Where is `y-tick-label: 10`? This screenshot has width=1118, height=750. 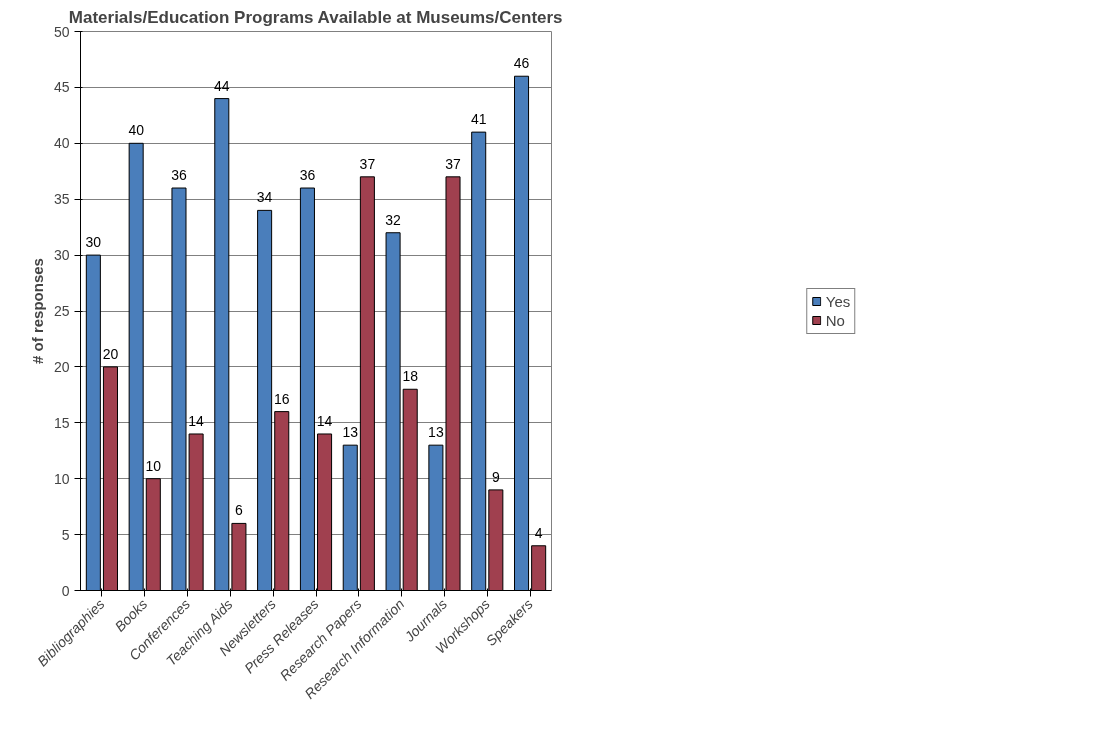 y-tick-label: 10 is located at coordinates (61, 478).